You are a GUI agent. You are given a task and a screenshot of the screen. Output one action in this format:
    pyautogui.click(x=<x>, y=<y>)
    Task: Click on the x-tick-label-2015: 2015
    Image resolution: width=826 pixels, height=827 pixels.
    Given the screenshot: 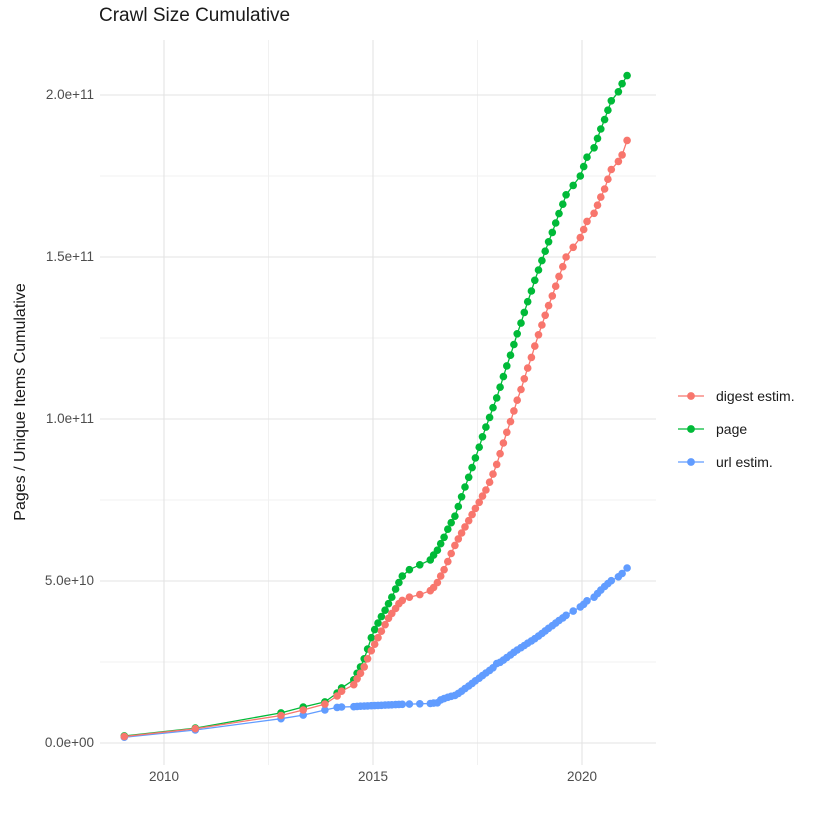 What is the action you would take?
    pyautogui.click(x=373, y=776)
    